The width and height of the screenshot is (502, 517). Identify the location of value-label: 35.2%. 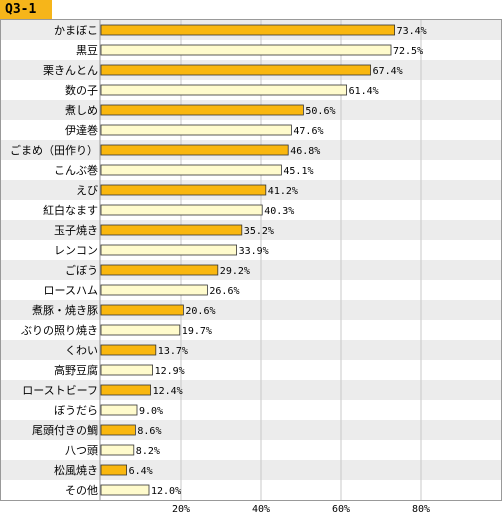
(259, 231).